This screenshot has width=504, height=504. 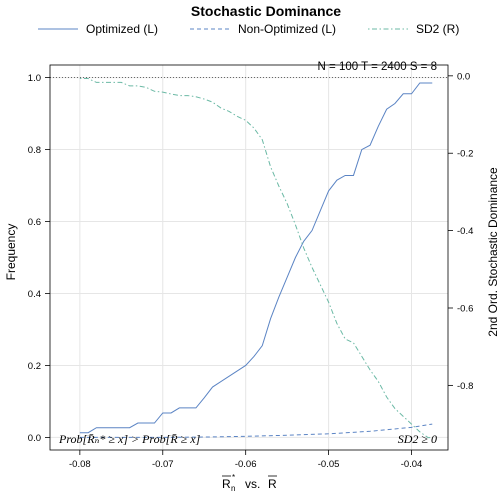 What do you see at coordinates (272, 484) in the screenshot?
I see `x-axis-title-r2: R` at bounding box center [272, 484].